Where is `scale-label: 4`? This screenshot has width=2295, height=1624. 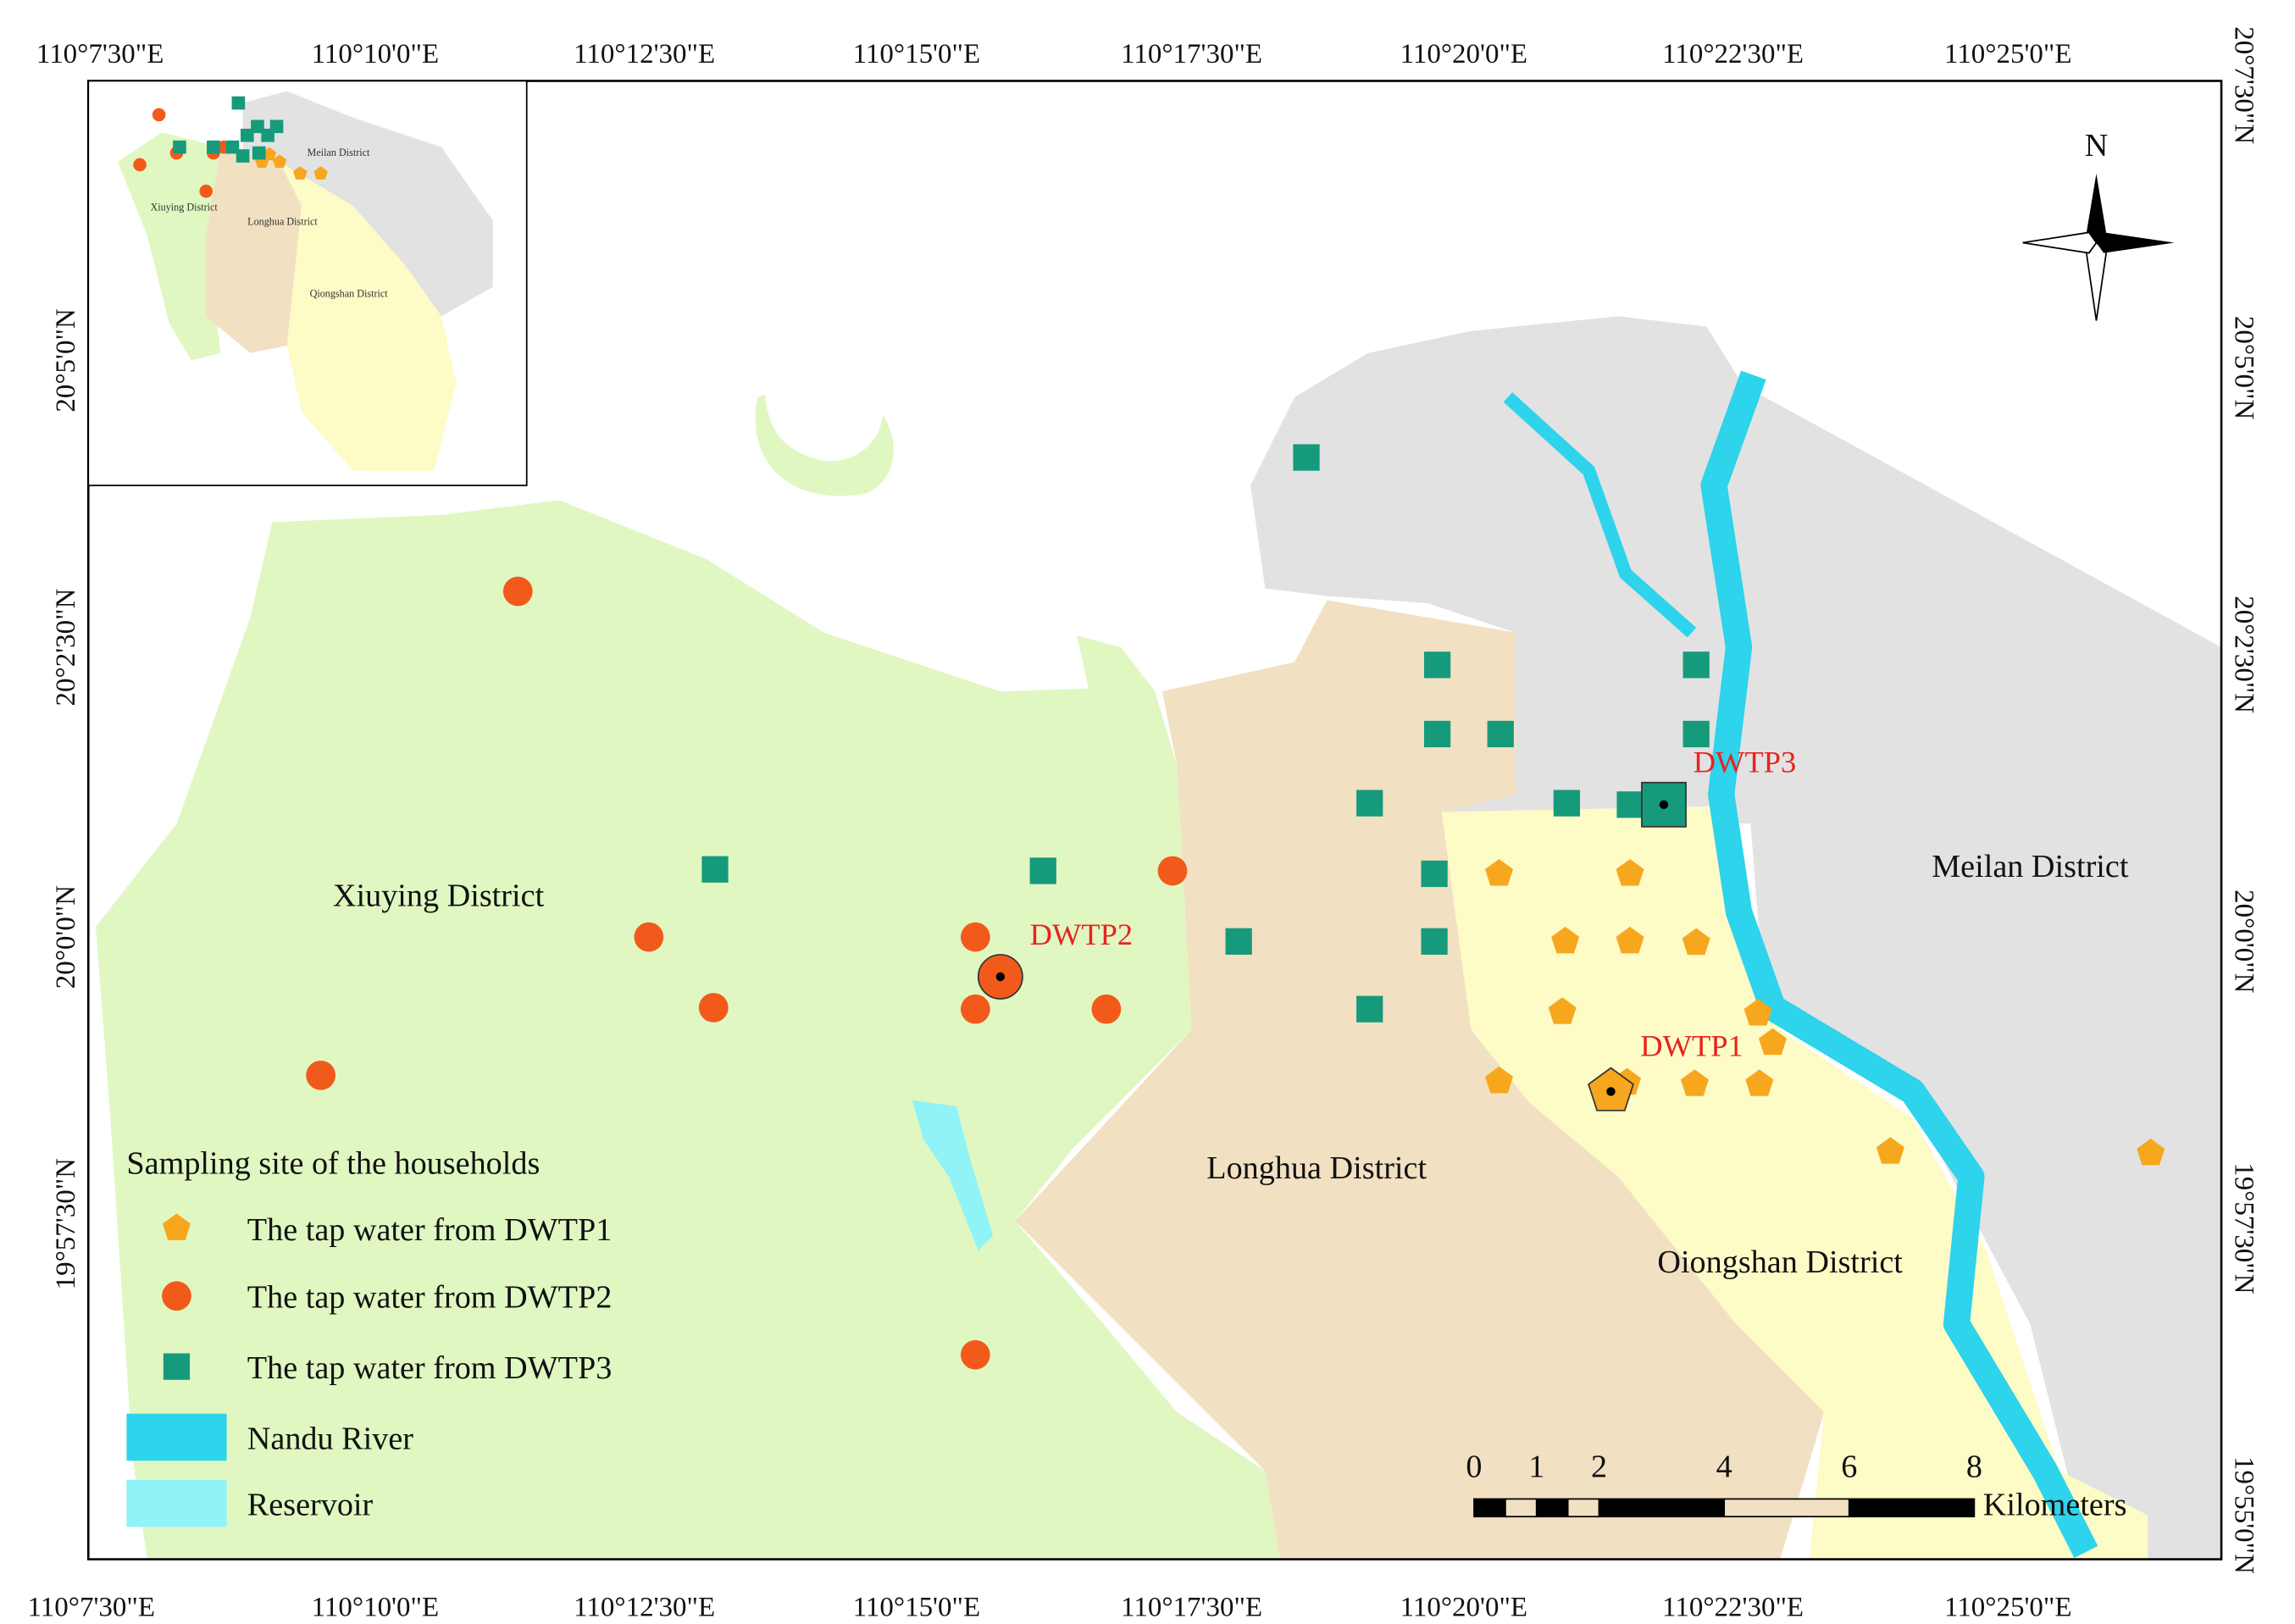 scale-label: 4 is located at coordinates (1724, 1467).